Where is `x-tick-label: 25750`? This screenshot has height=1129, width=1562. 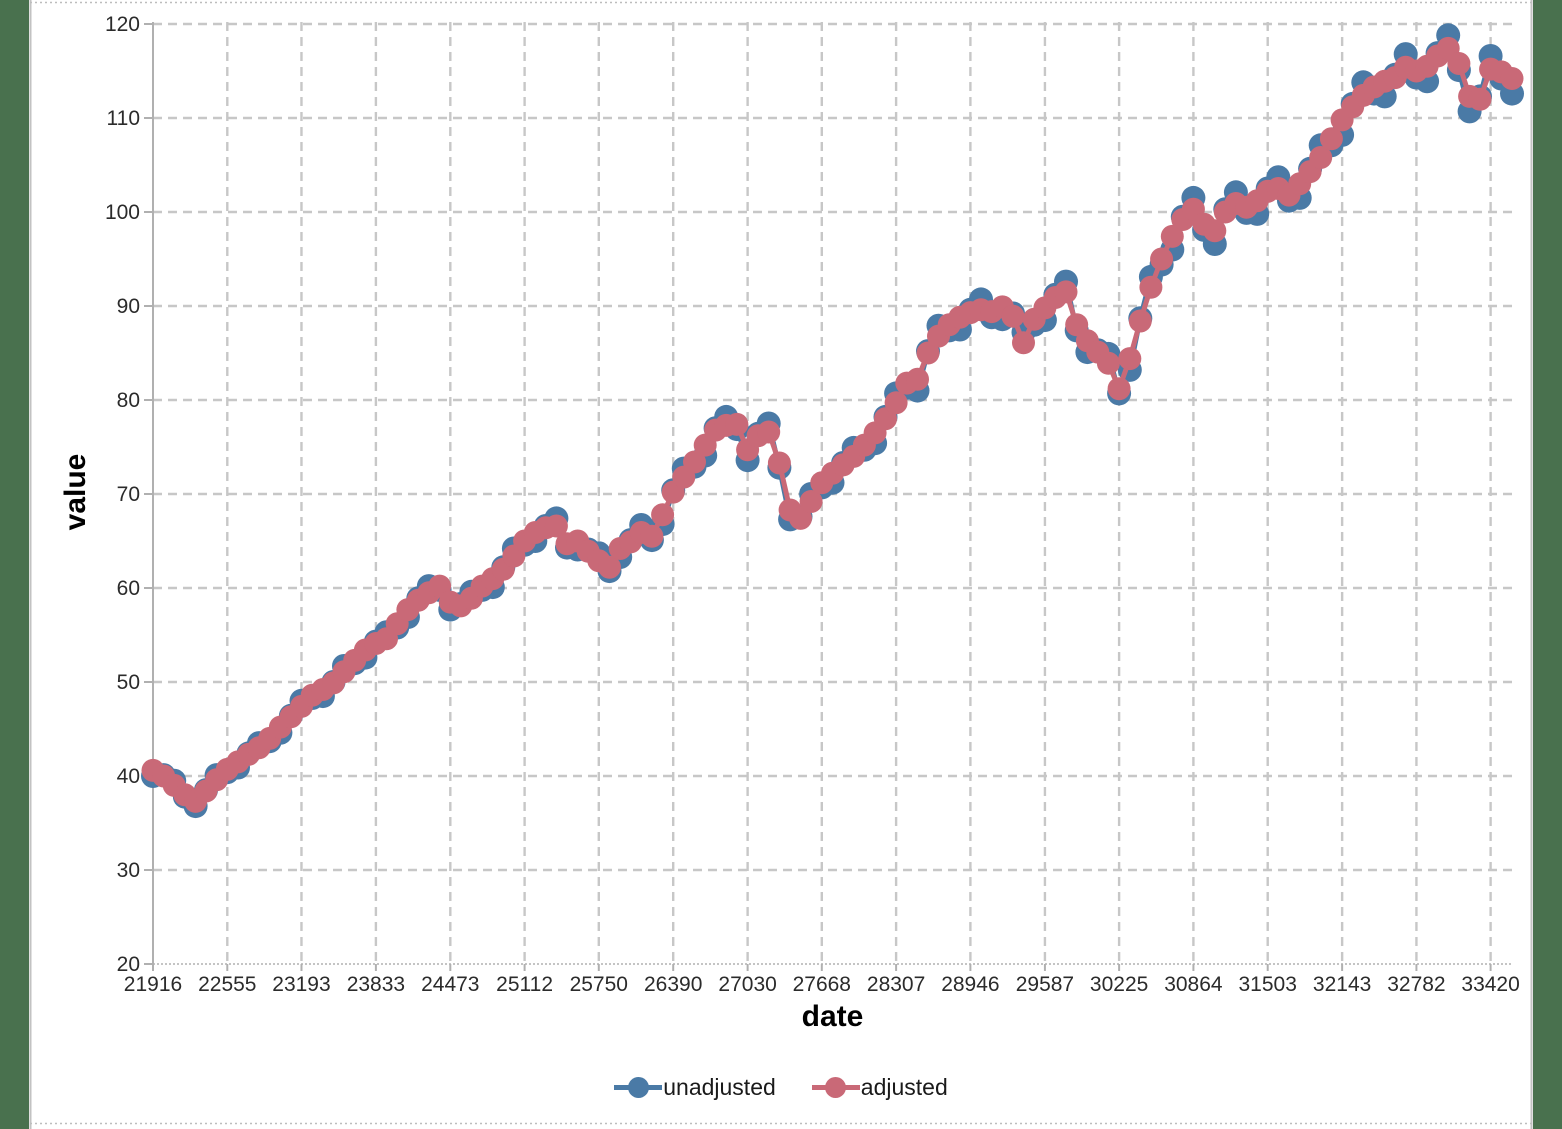 x-tick-label: 25750 is located at coordinates (599, 984).